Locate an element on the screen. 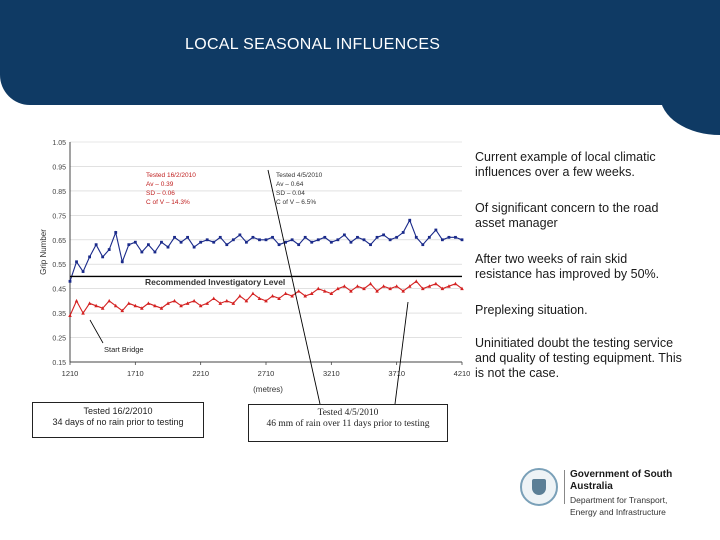  y-tick-label: 0.45 is located at coordinates (59, 290).